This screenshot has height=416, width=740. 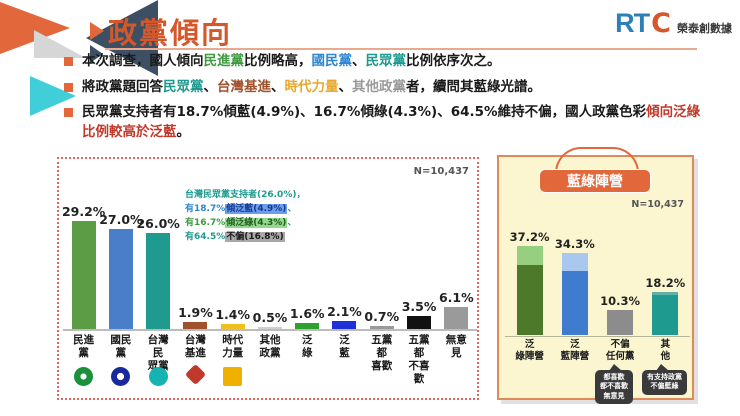 What do you see at coordinates (382, 317) in the screenshot?
I see `bar-value-label: 0.7%` at bounding box center [382, 317].